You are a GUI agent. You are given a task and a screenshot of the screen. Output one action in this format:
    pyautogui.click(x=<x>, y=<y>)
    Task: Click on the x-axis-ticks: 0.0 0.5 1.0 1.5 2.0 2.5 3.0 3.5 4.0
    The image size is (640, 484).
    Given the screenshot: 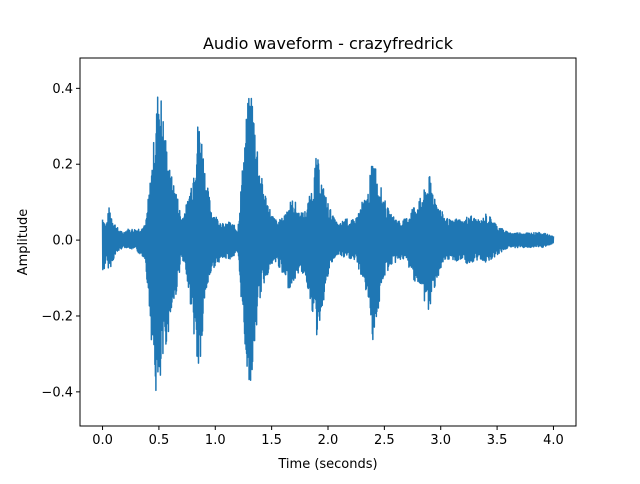 What is the action you would take?
    pyautogui.click(x=328, y=437)
    